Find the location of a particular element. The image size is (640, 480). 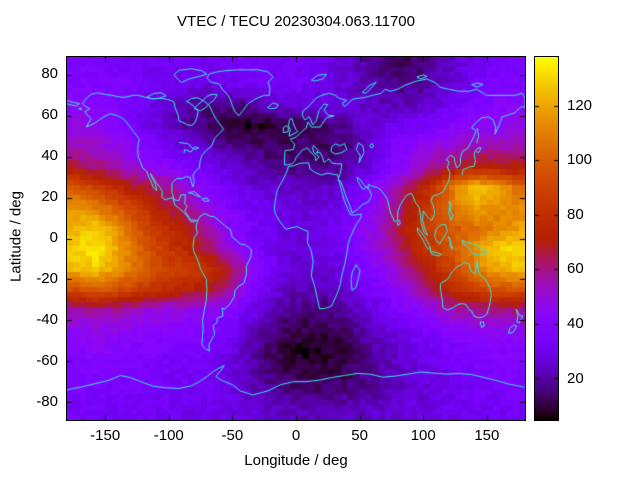

colorbar-tick-label: 20 is located at coordinates (575, 378).